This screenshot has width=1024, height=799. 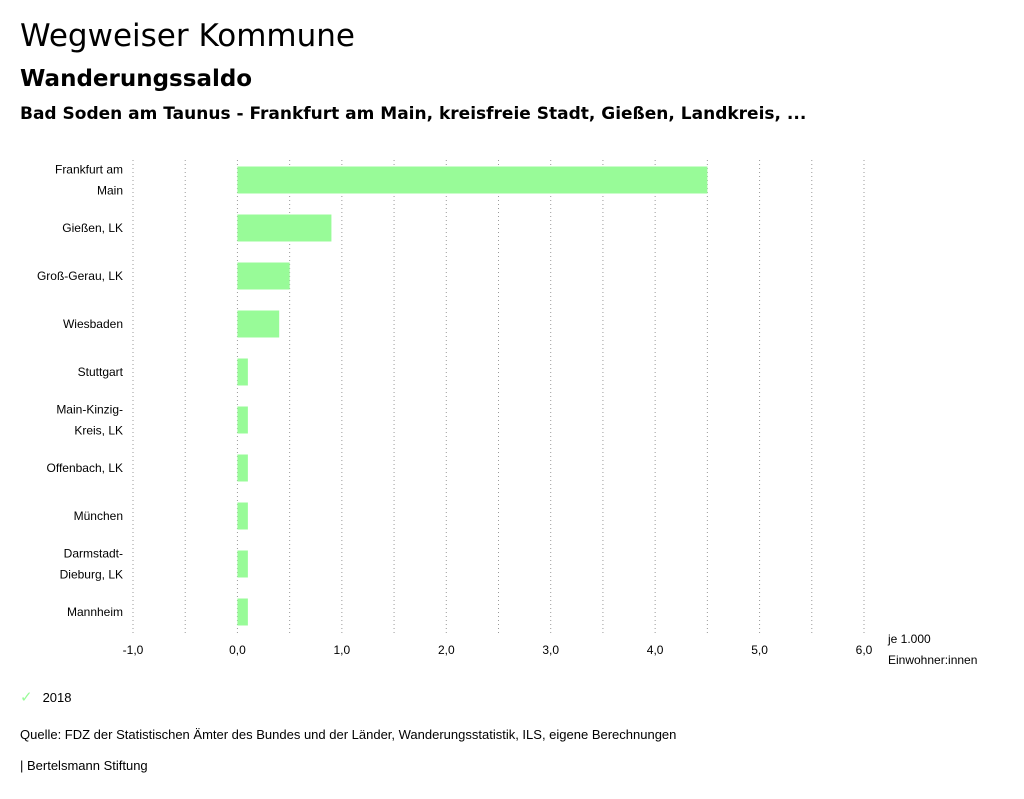 I want to click on x-axis-ticks: -1,0 0,0 1,0 2,0 3,0 4,0 5,0 6,0, so click(x=498, y=650).